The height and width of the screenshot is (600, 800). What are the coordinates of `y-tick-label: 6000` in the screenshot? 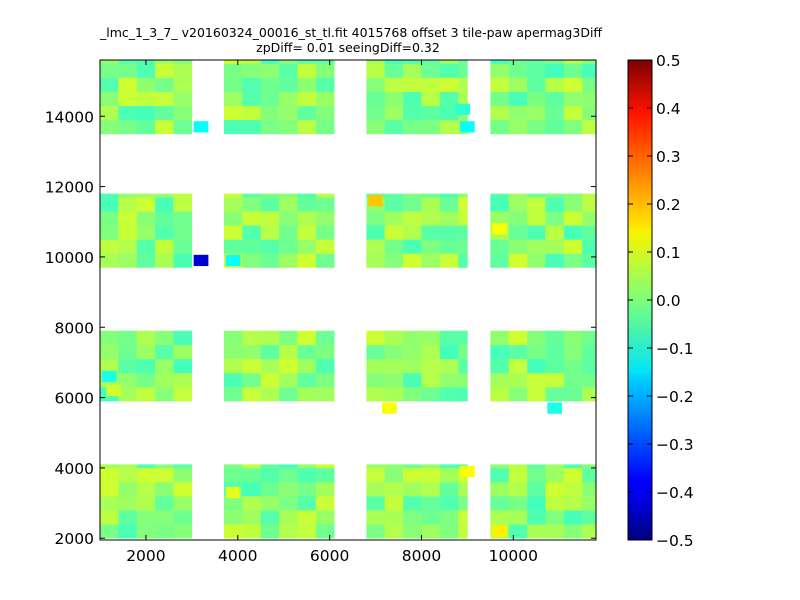 It's located at (74, 399).